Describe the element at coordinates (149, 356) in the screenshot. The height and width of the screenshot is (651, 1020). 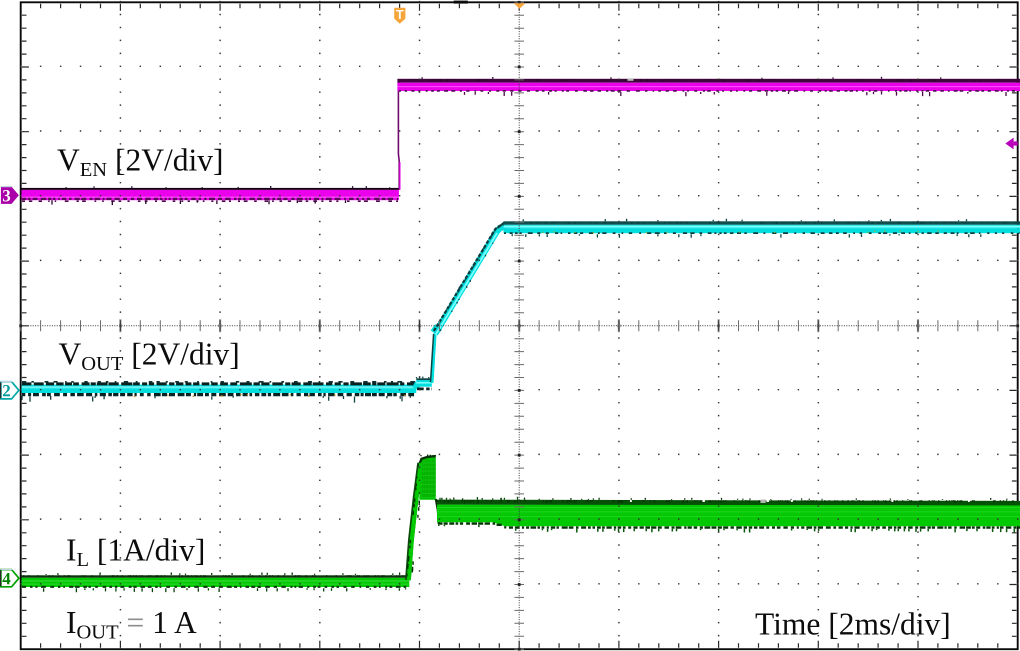
I see `svg-text: VOUT [2V/div]` at that location.